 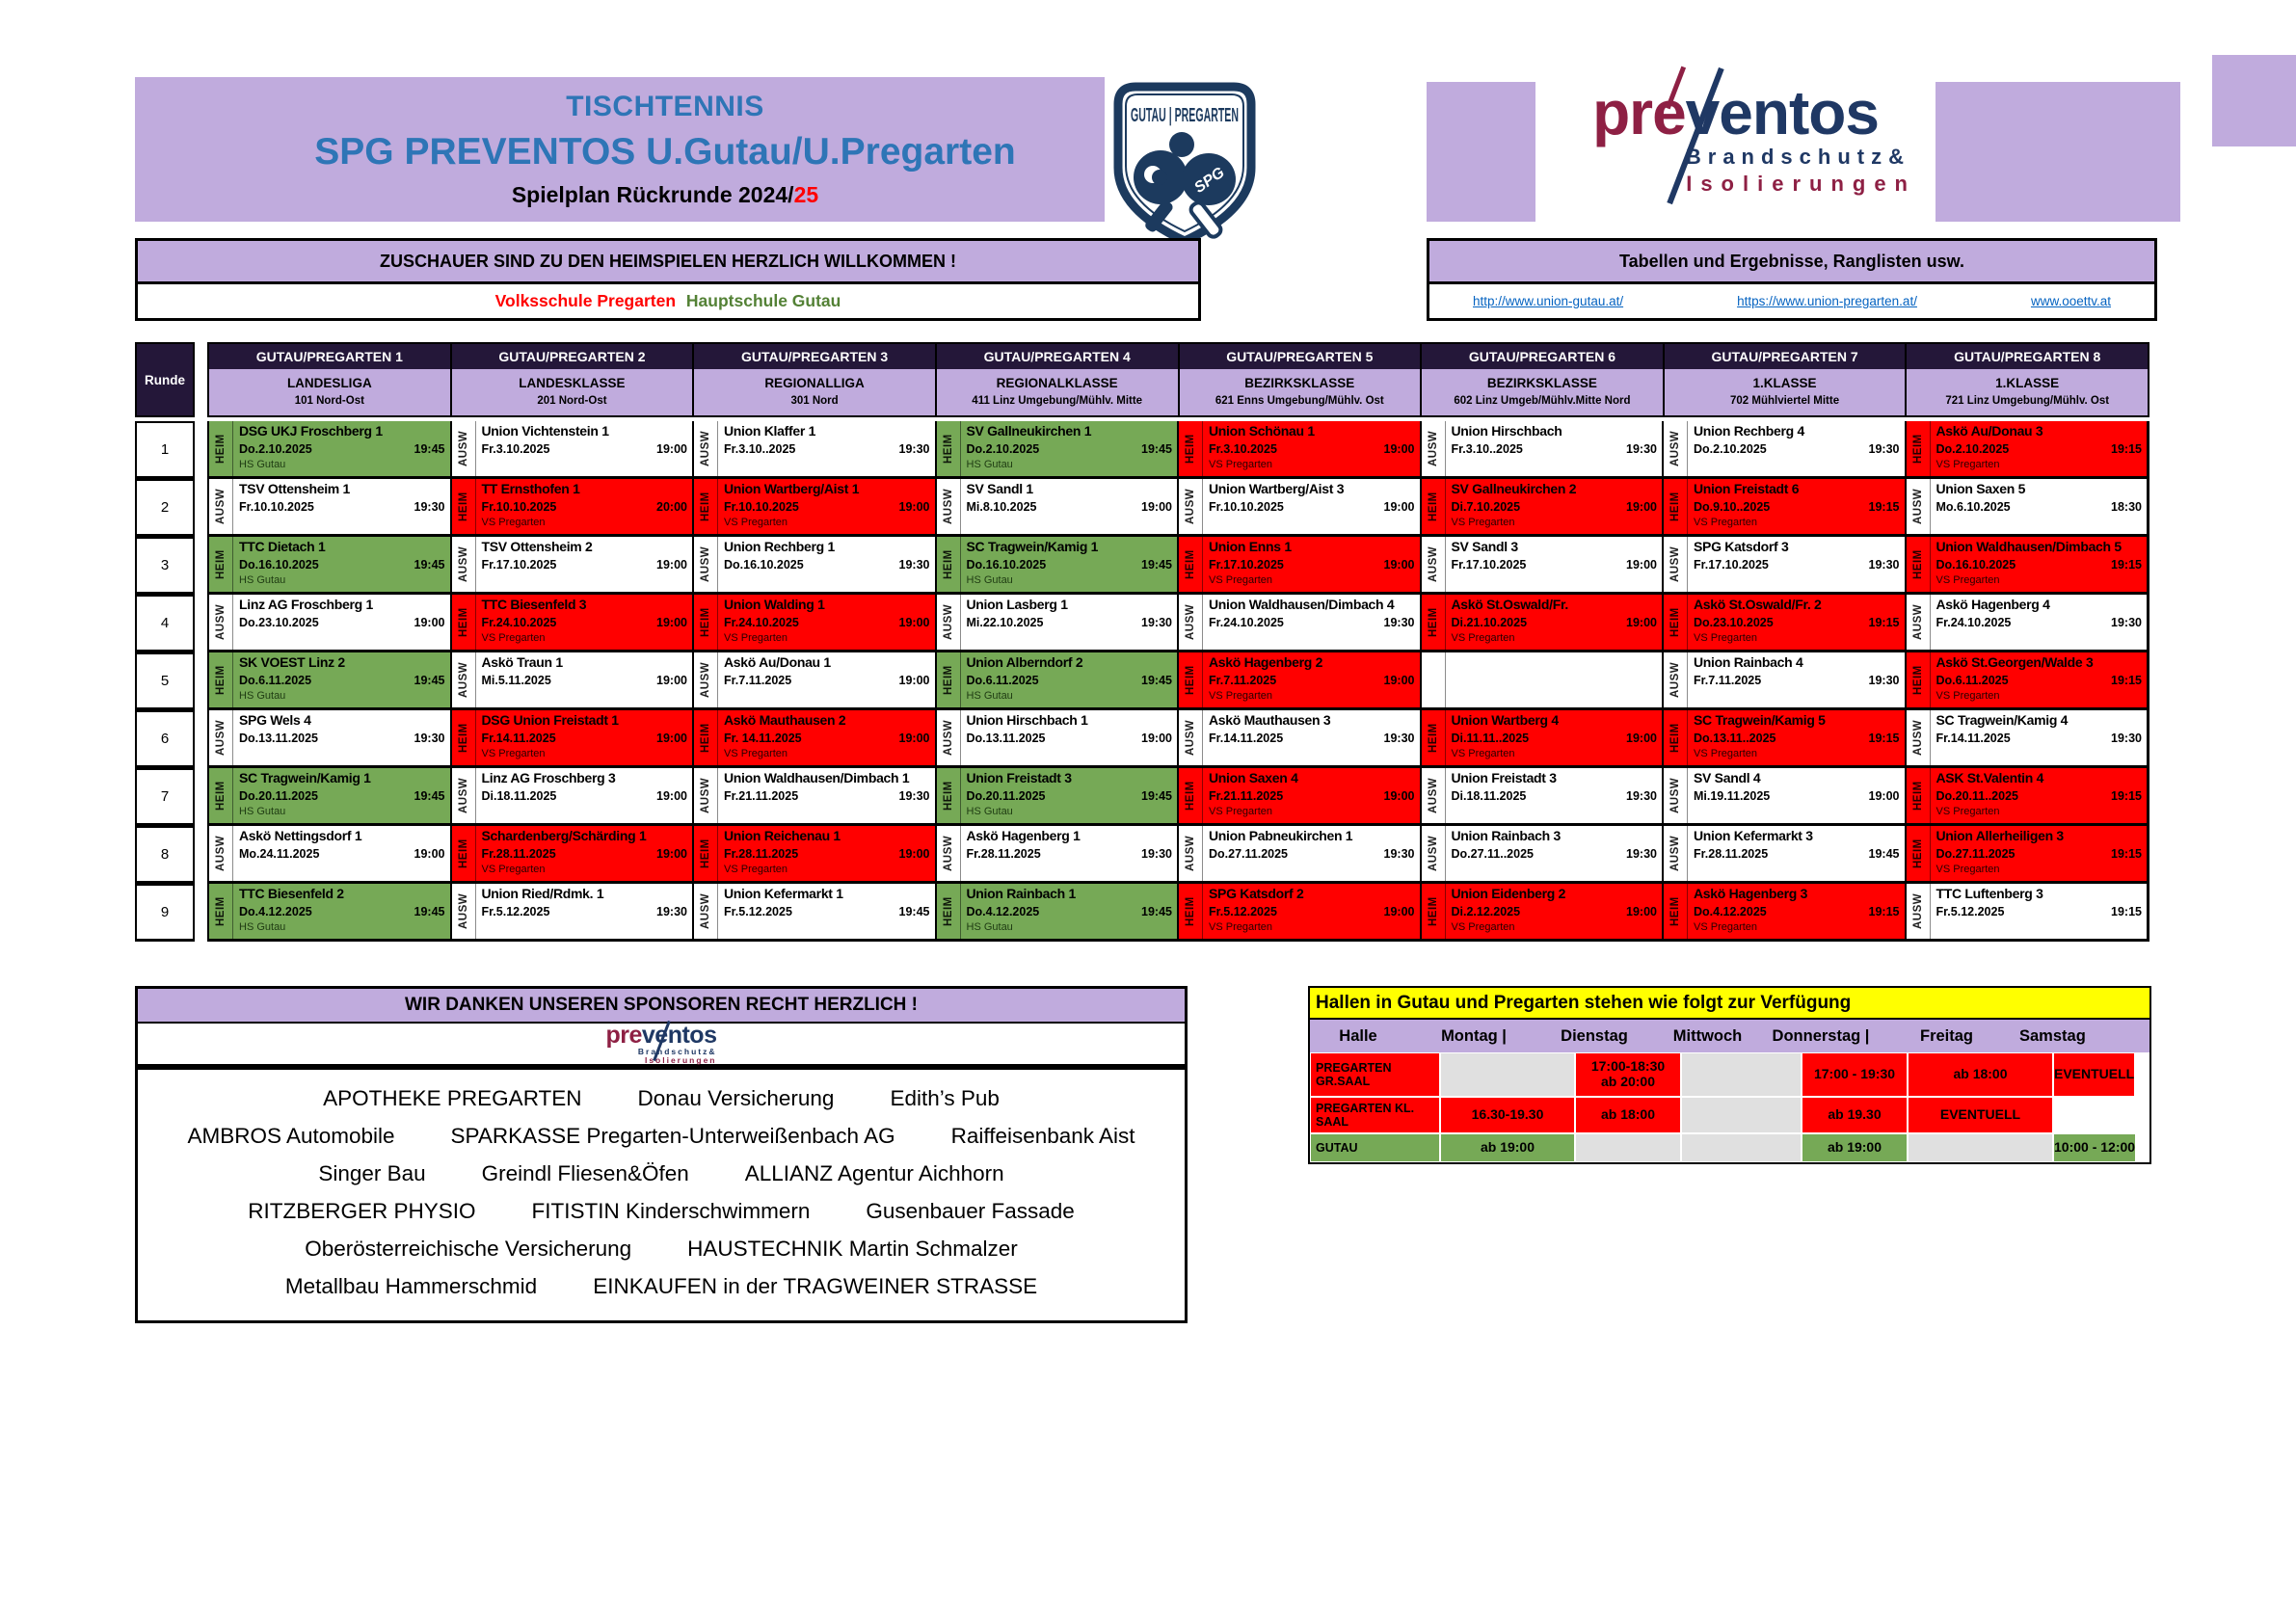 What do you see at coordinates (1490, 738) in the screenshot?
I see `match-date: Di.11.11..2025` at bounding box center [1490, 738].